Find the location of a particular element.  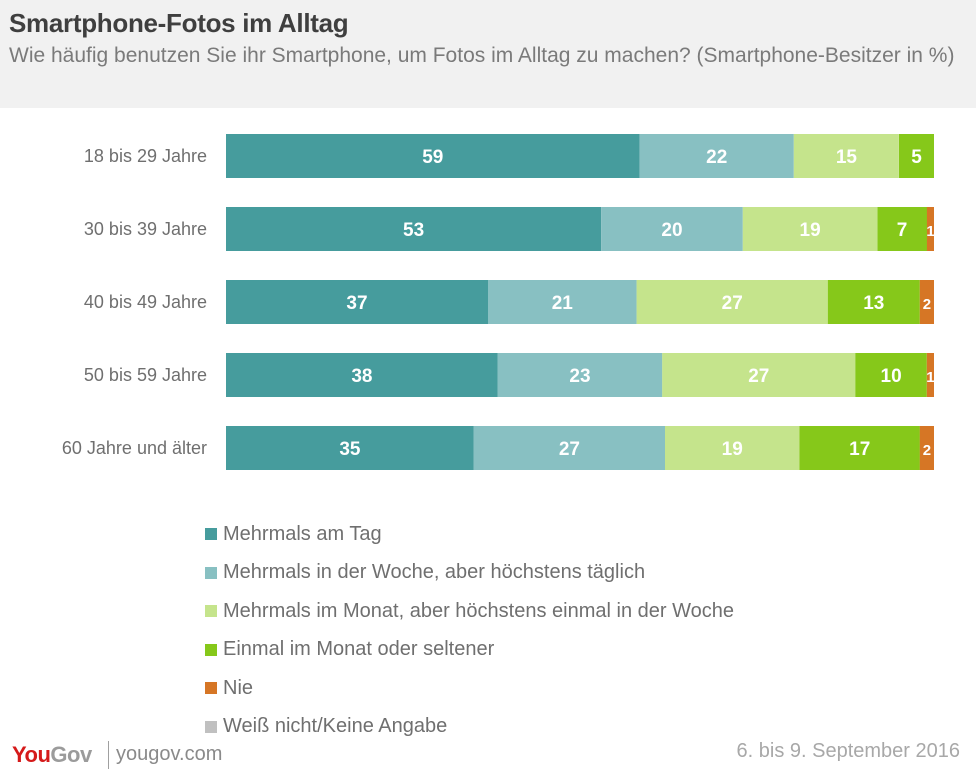

data-label: 21 is located at coordinates (563, 303).